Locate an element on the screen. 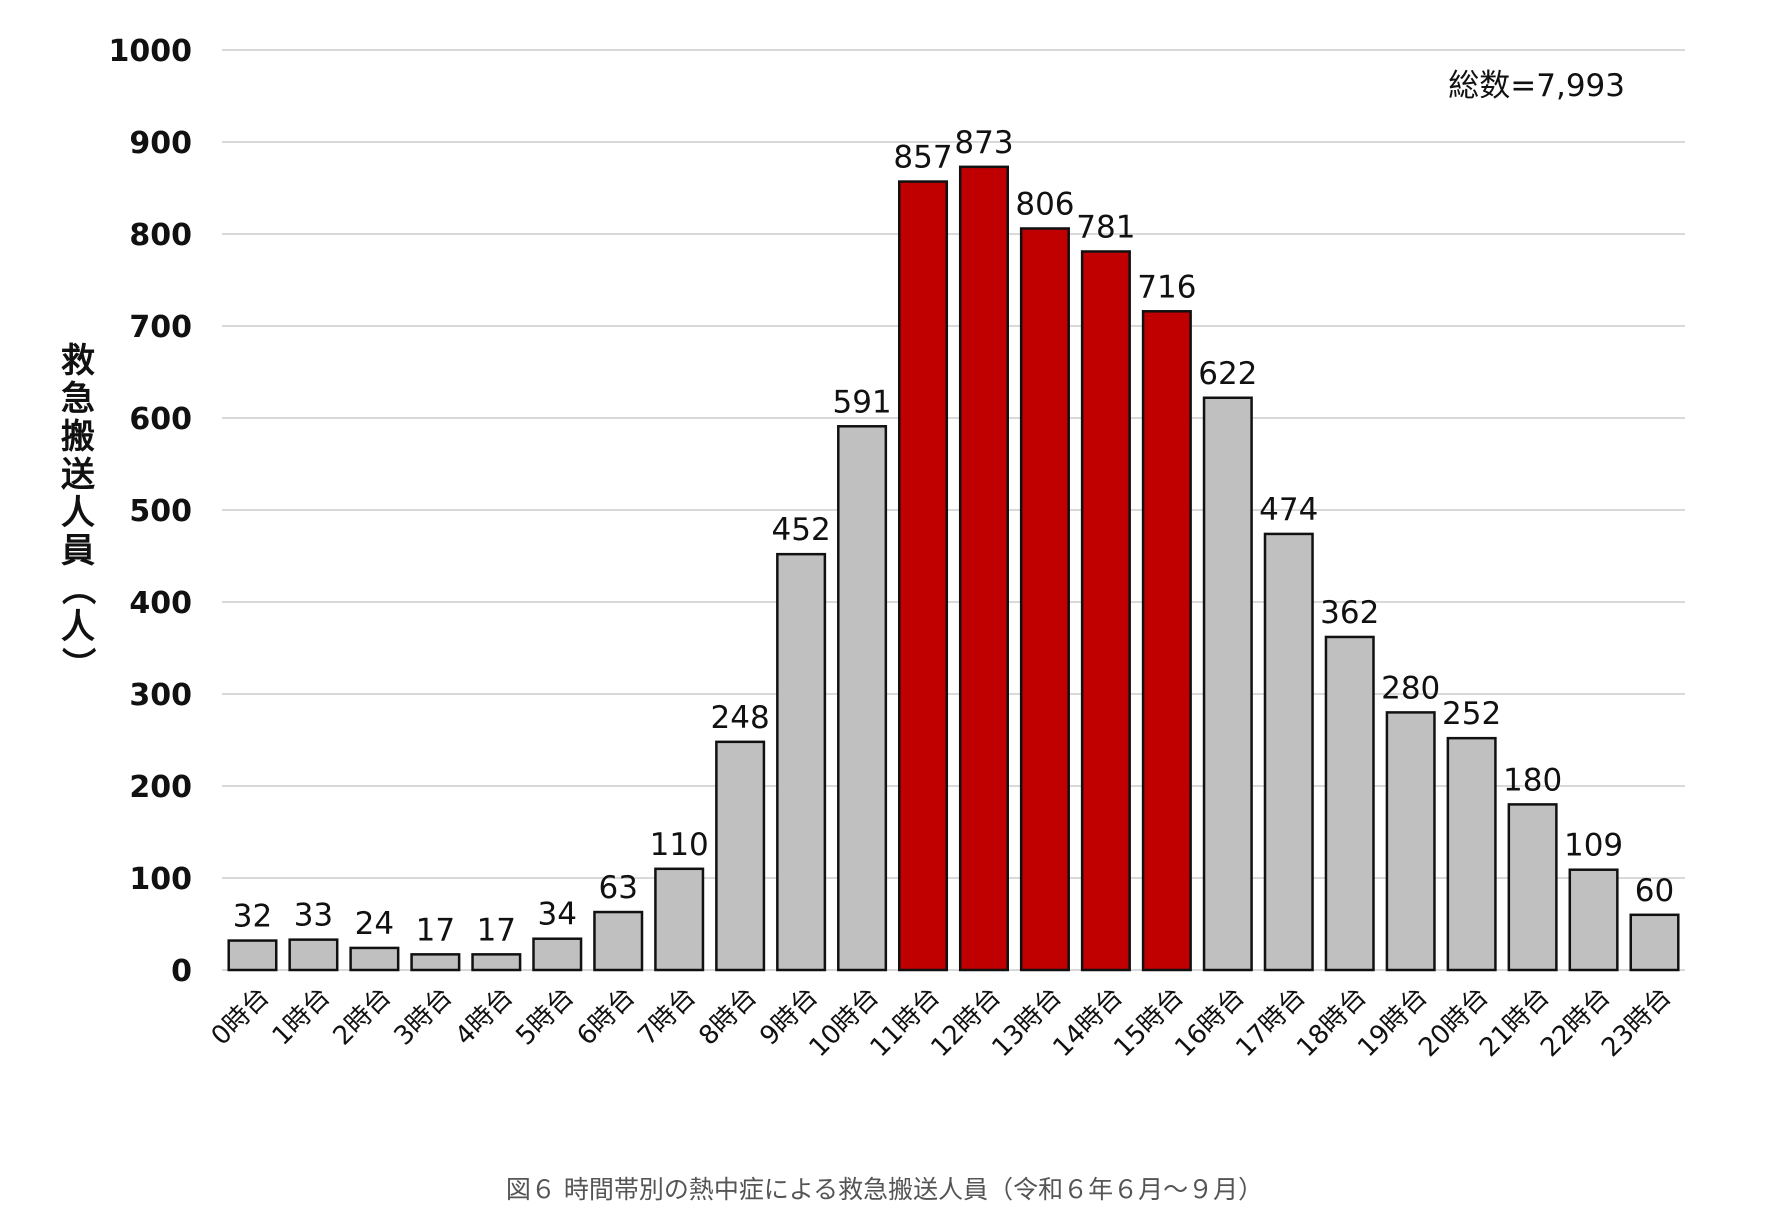 Image resolution: width=1769 pixels, height=1230 pixels. x-tick-label: 23時台 is located at coordinates (1636, 1022).